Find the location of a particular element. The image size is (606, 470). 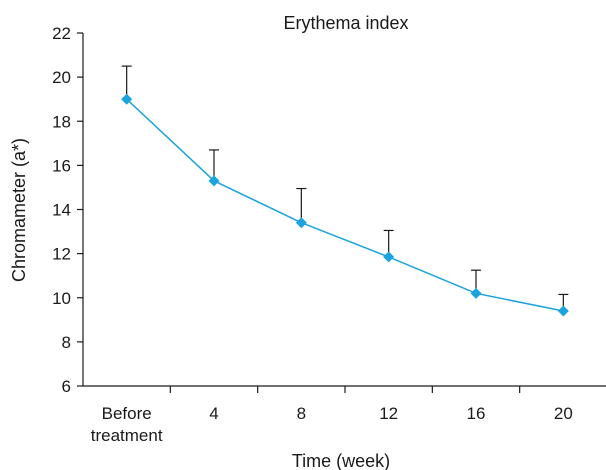

x-axis-title: Time (week) is located at coordinates (341, 460).